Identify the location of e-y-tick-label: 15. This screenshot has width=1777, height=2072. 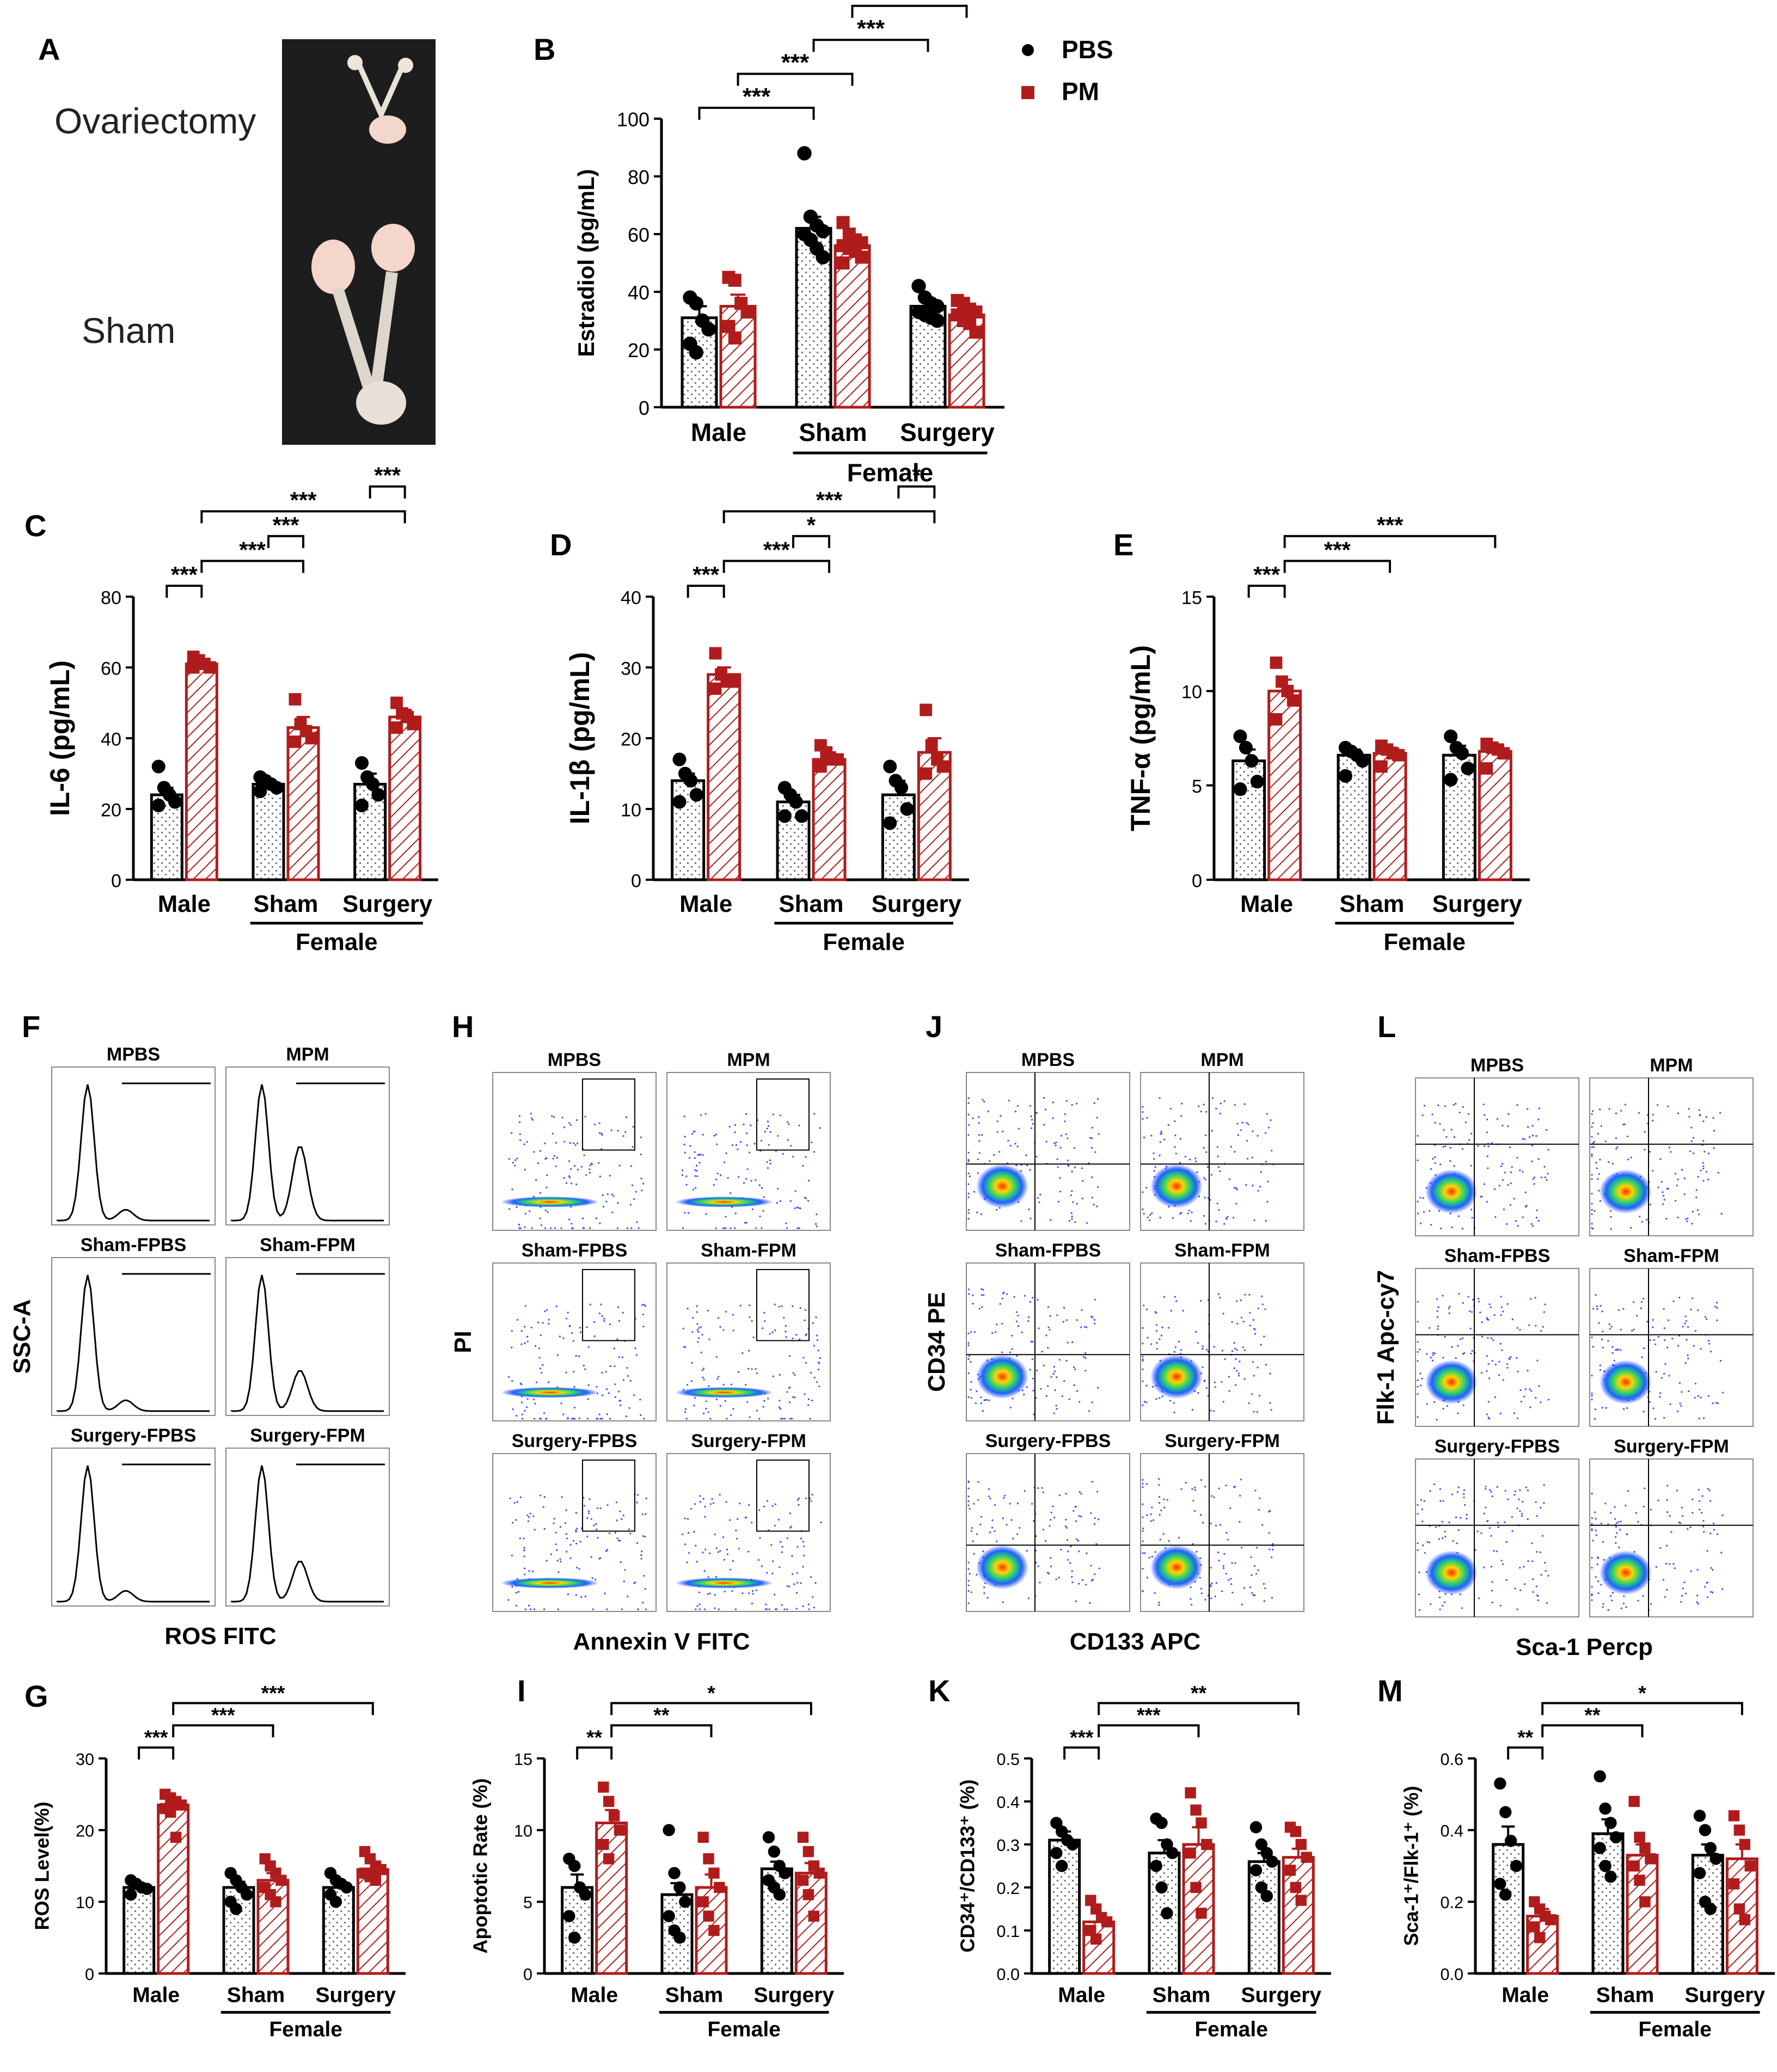
(1191, 597).